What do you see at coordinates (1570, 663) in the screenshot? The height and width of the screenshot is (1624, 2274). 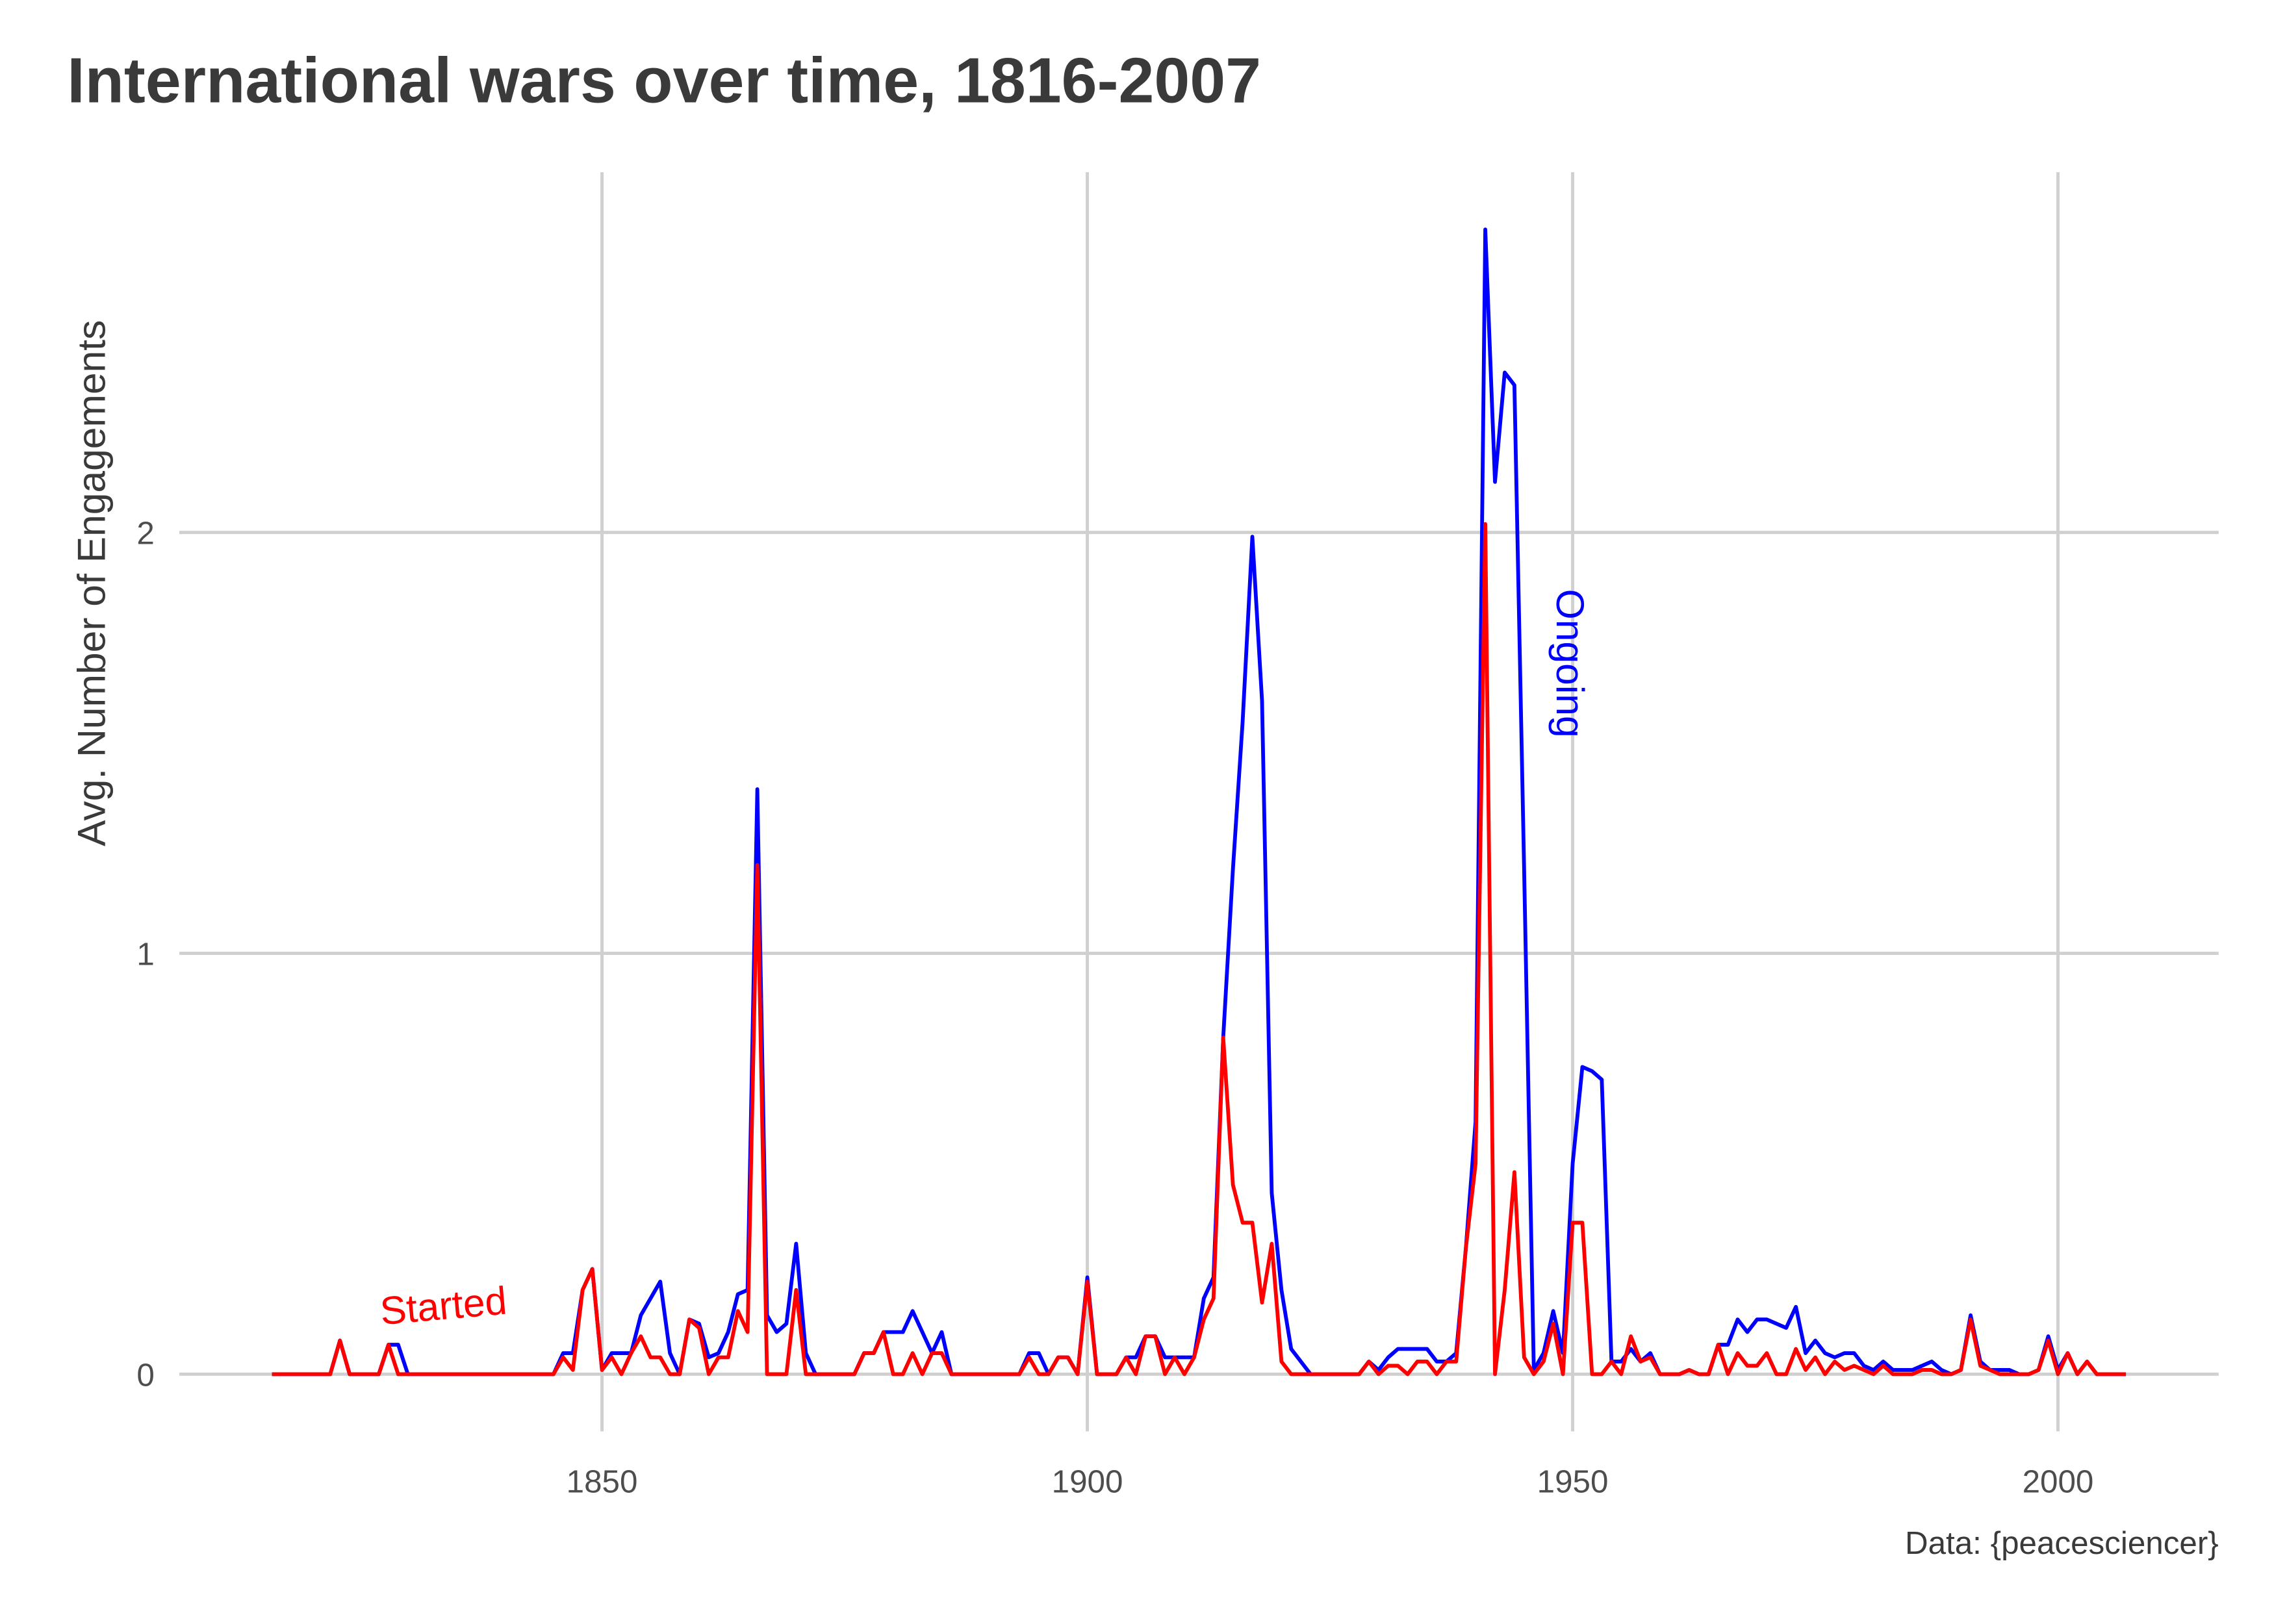 I see `series-label: Ongoing` at bounding box center [1570, 663].